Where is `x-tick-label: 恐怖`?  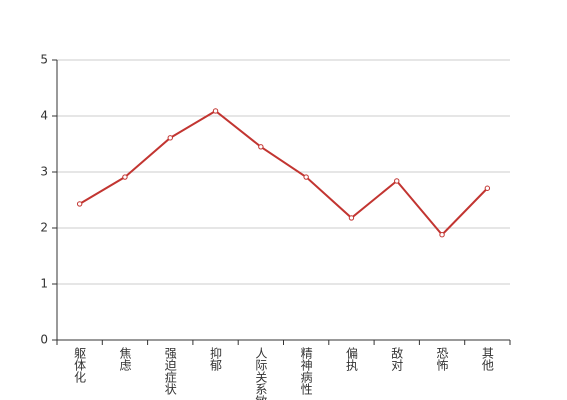
x-tick-label: 恐怖 is located at coordinates (442, 359).